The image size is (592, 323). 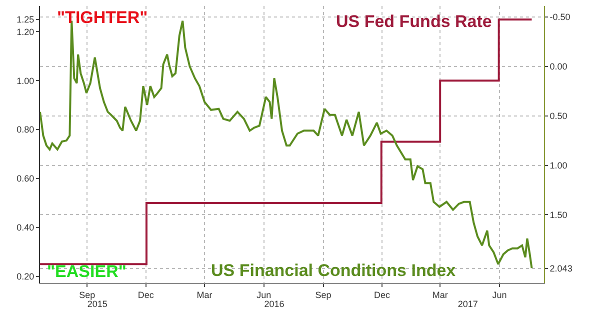 I want to click on y2-tick-label: 0.50, so click(x=559, y=115).